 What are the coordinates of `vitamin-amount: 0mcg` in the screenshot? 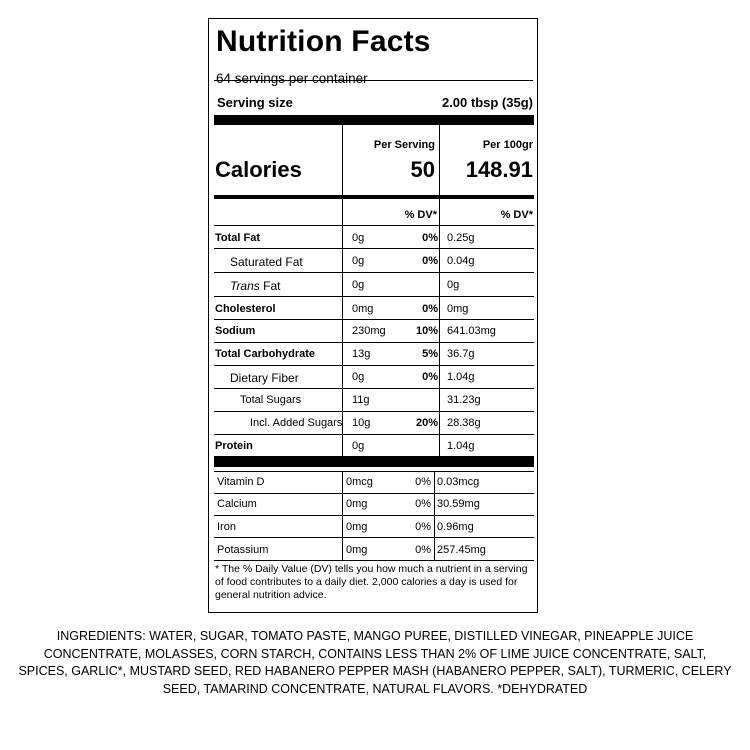 It's located at (359, 482).